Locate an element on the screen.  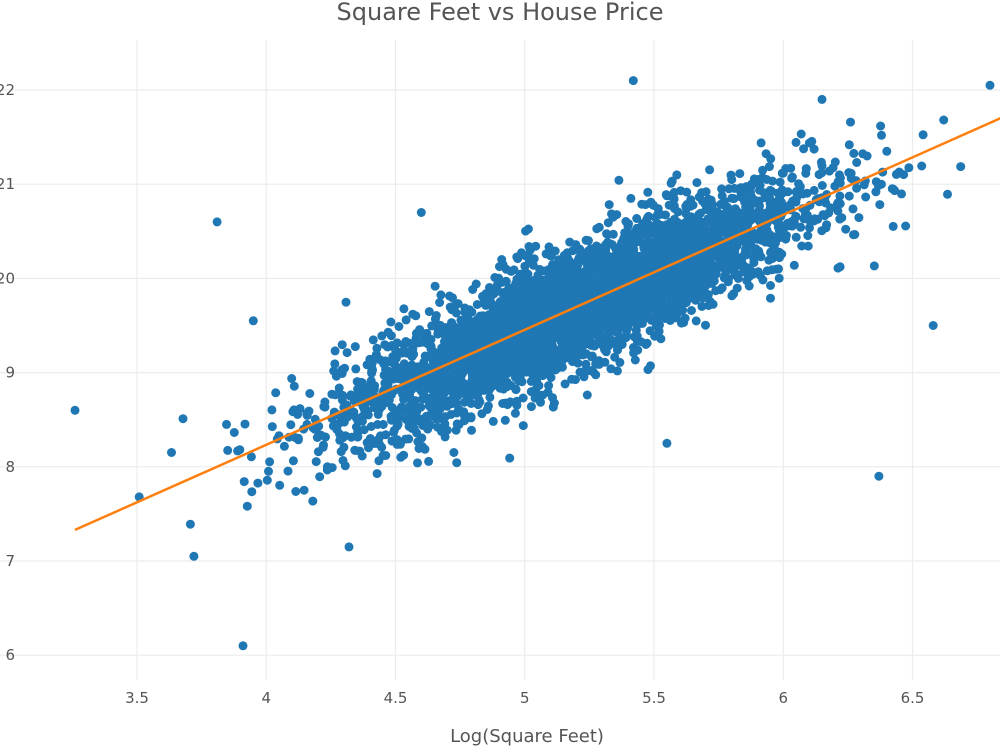
chart-title: Square Feet vs House Price is located at coordinates (500, 13).